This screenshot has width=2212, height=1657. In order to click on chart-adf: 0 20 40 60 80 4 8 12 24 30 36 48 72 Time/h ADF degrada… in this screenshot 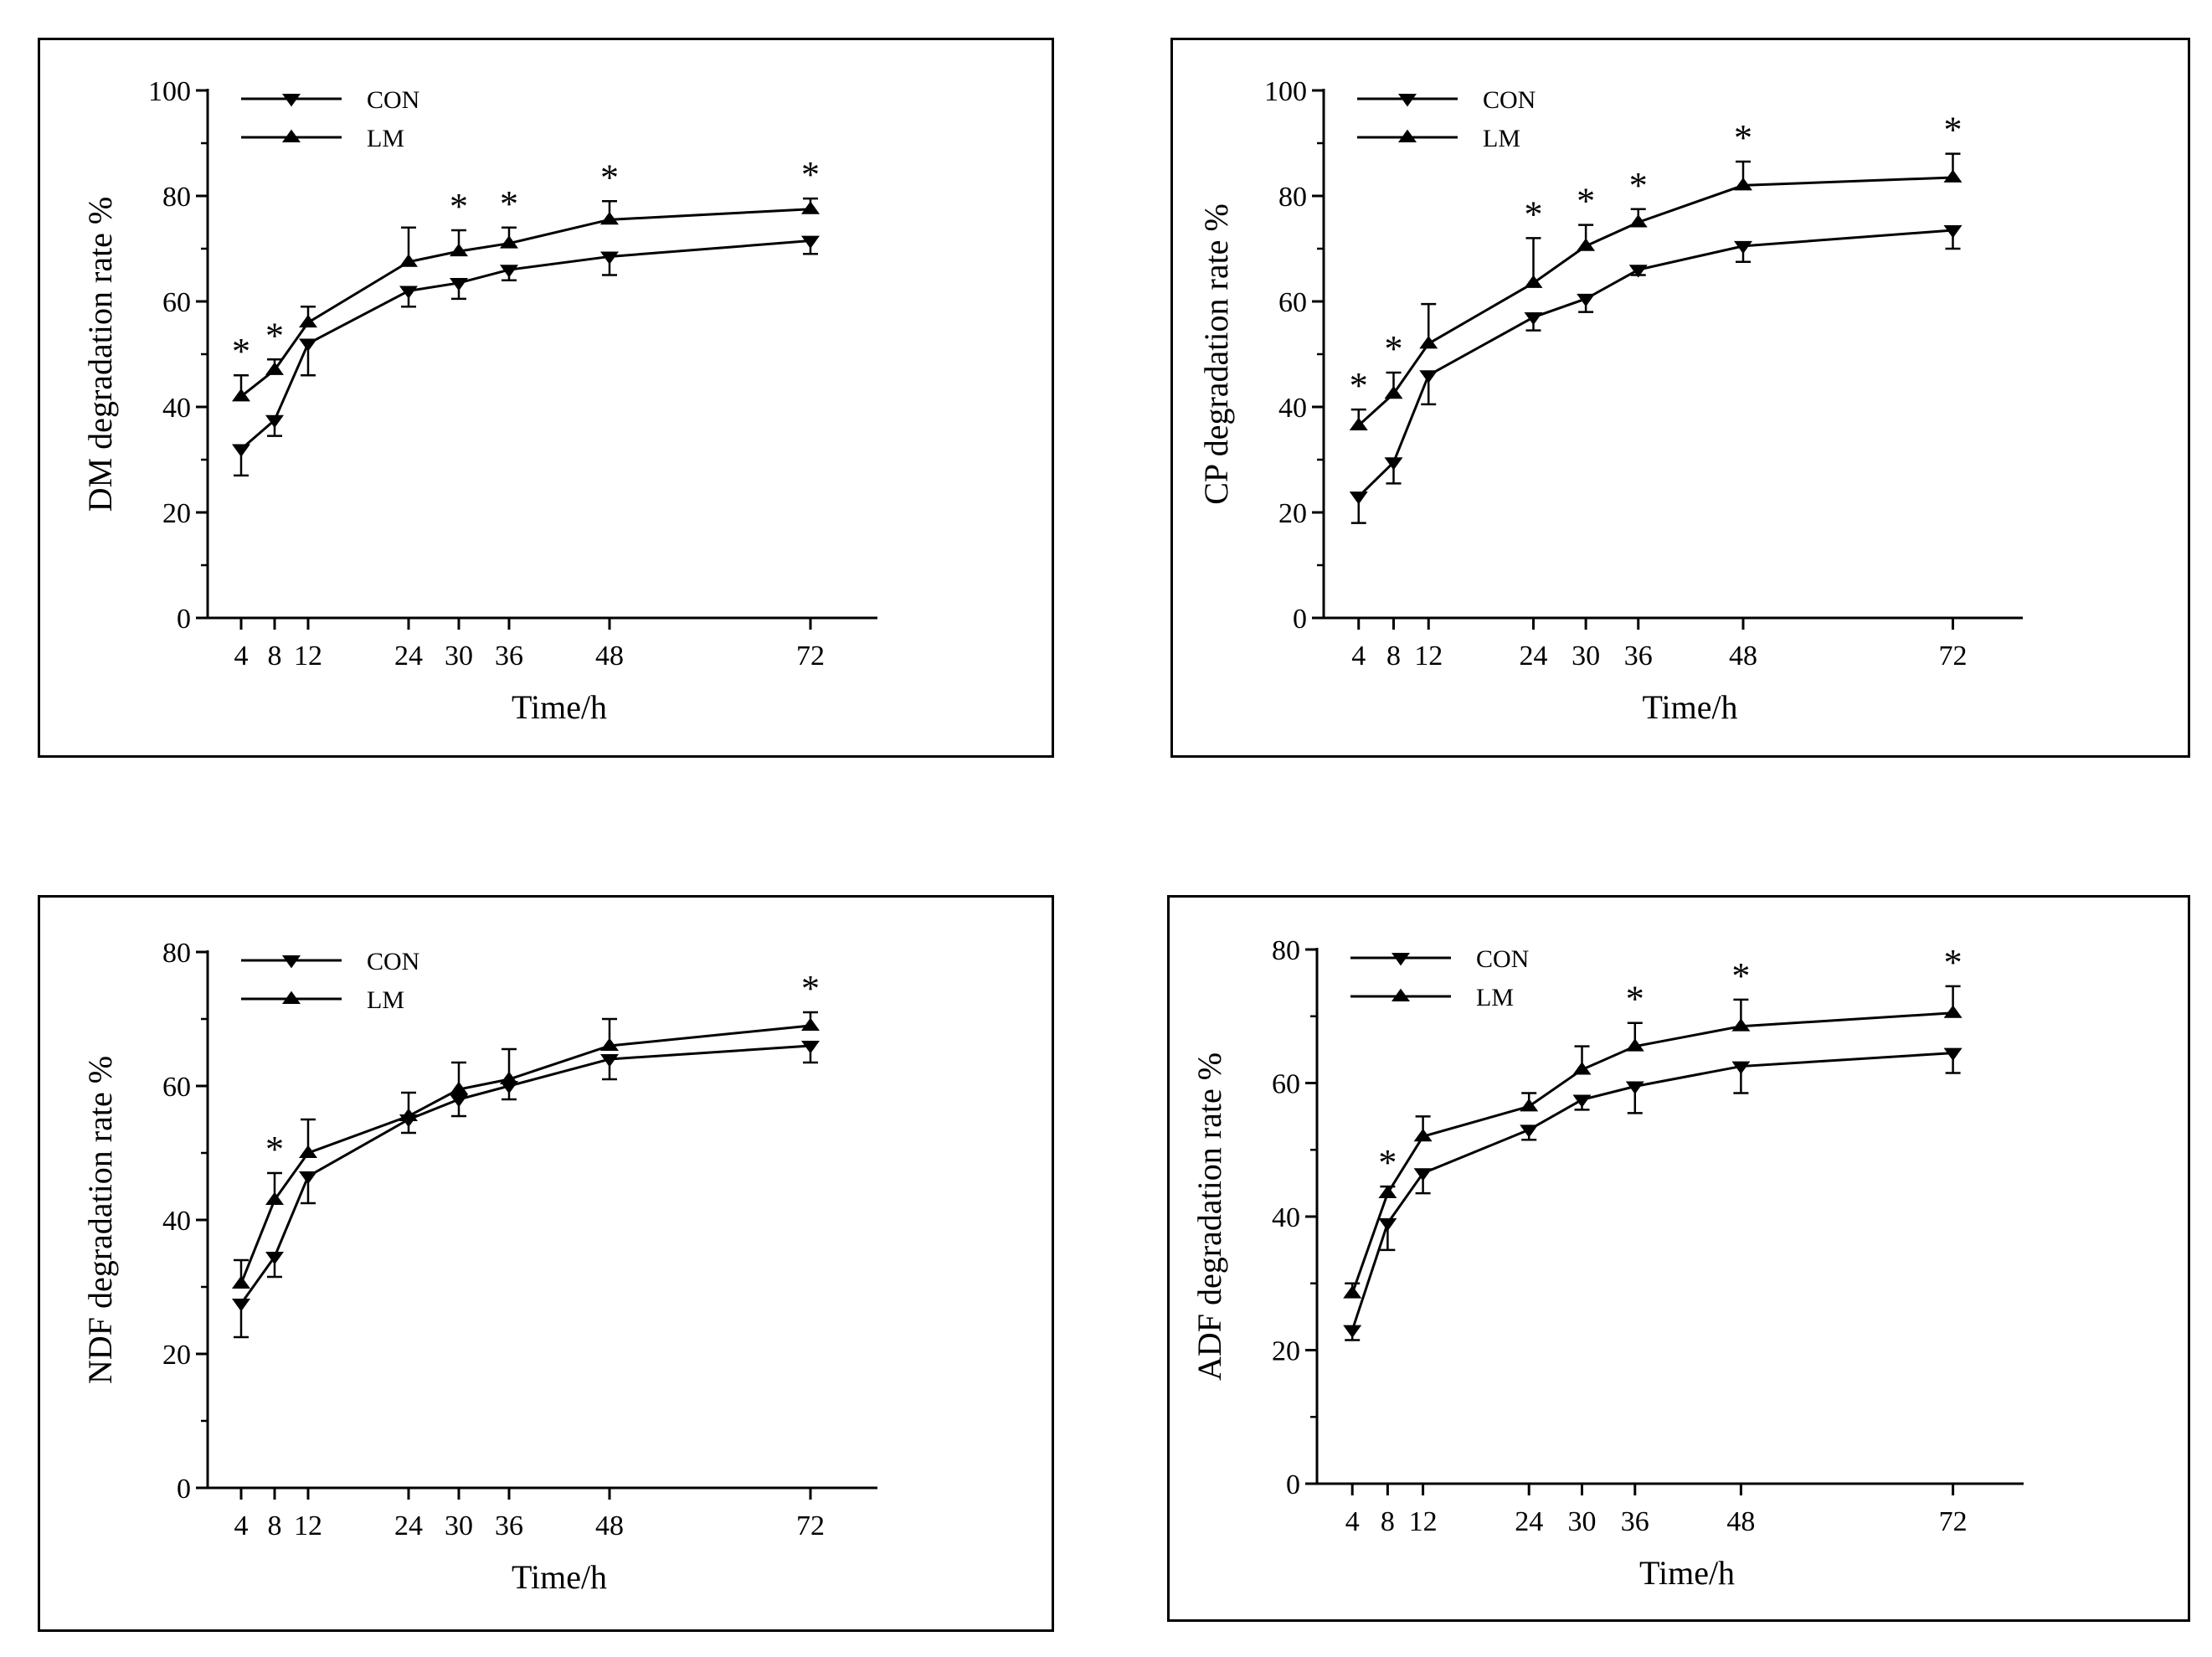, I will do `click(1607, 1264)`.